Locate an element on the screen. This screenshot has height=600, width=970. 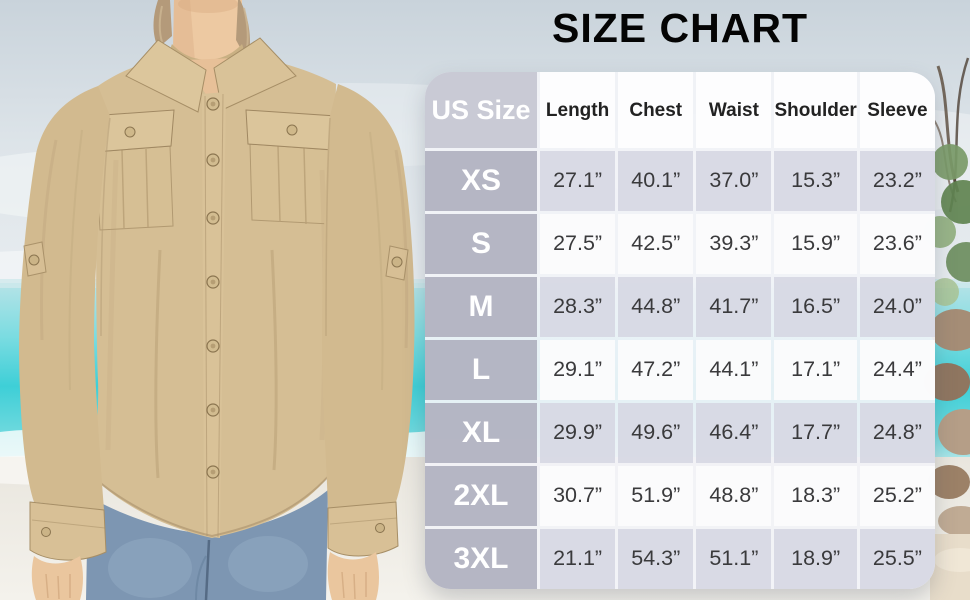
value-cell: 51.1” is located at coordinates (734, 559).